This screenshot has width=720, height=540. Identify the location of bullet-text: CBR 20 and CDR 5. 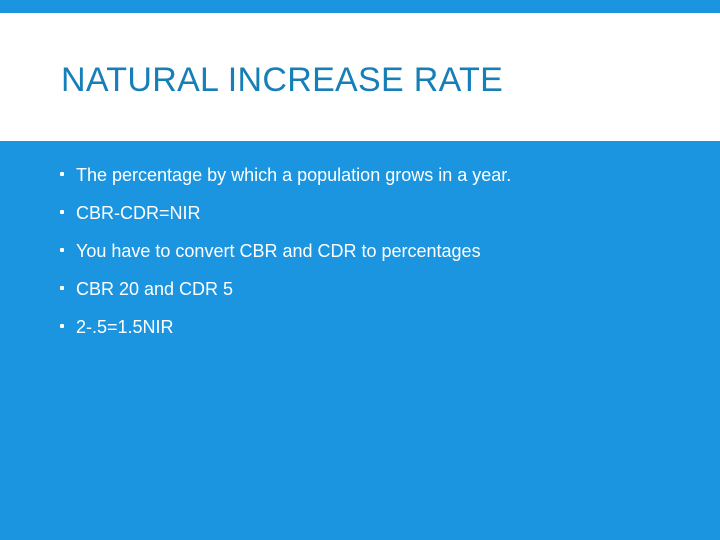
(155, 289).